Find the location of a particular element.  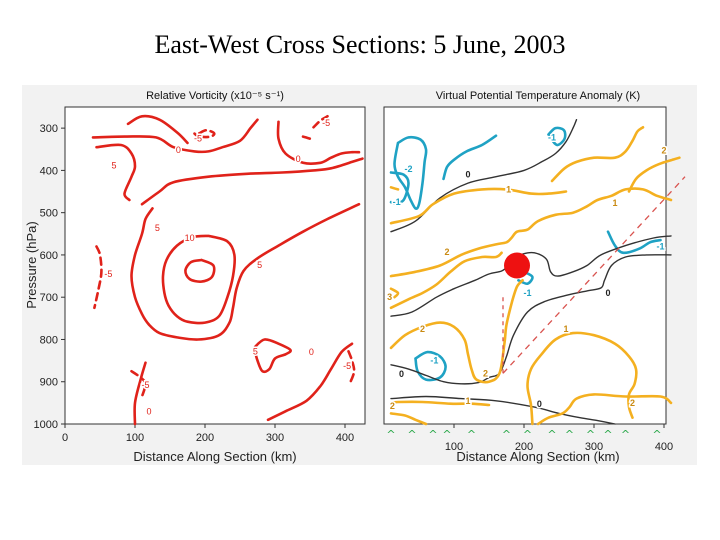

y-tick-label: 900 is located at coordinates (49, 383).